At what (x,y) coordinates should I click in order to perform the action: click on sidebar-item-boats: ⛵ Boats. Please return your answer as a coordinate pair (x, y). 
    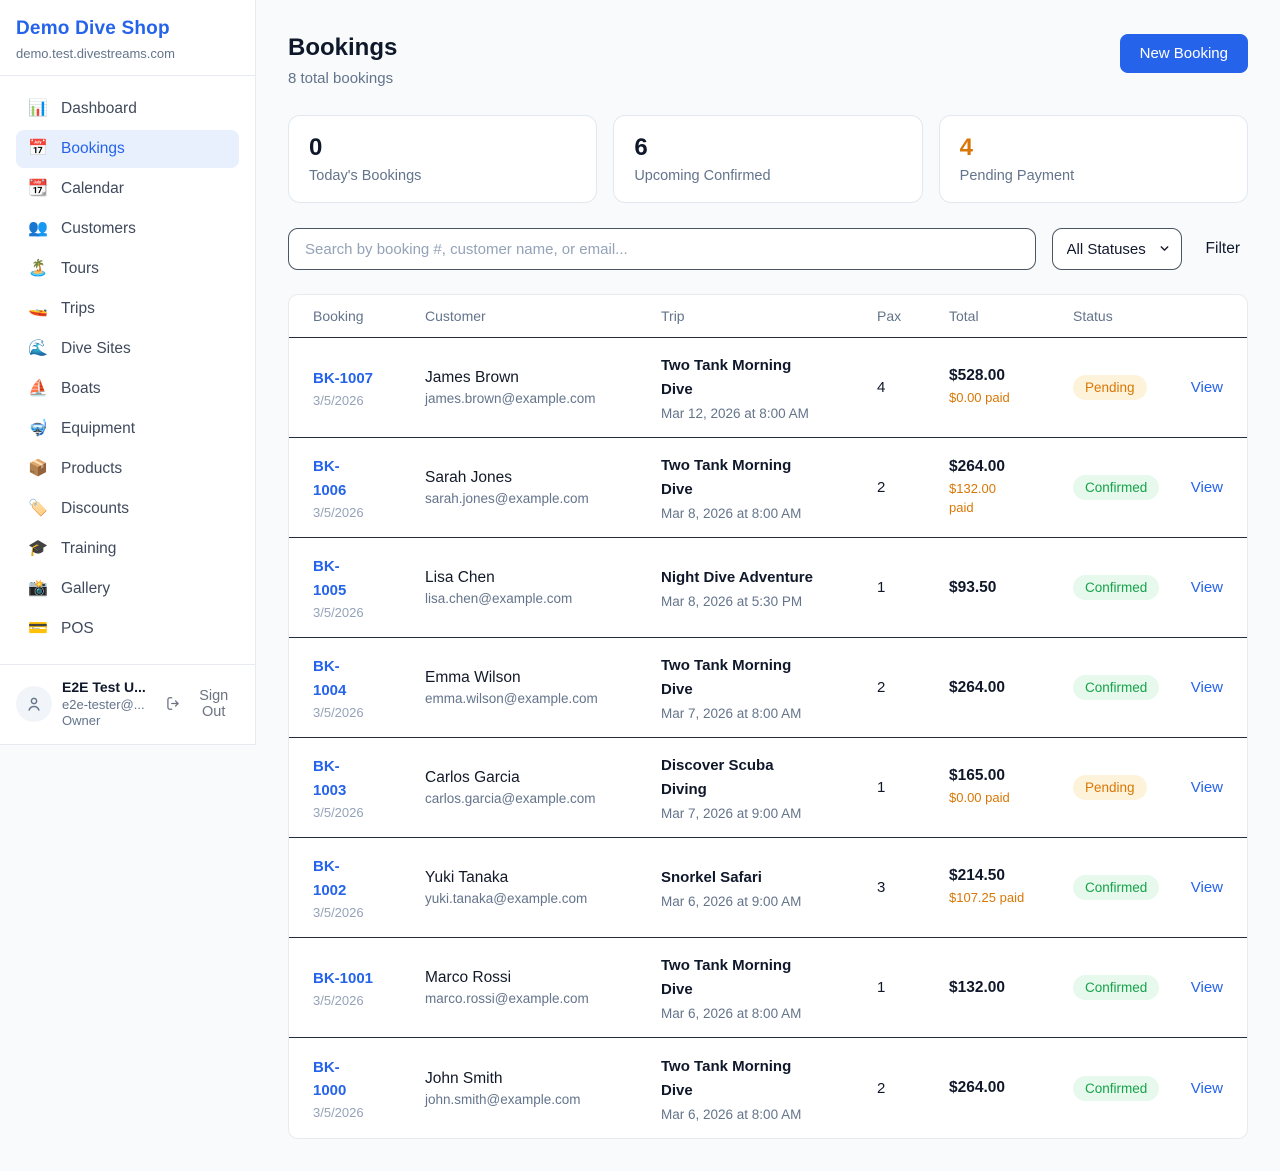
    Looking at the image, I should click on (64, 388).